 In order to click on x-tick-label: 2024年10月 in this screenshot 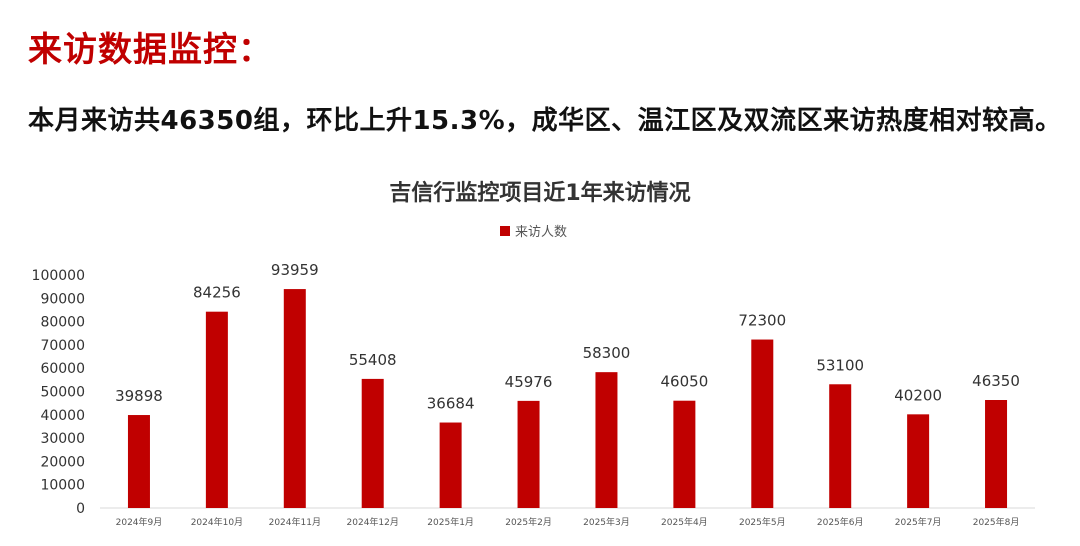, I will do `click(217, 522)`.